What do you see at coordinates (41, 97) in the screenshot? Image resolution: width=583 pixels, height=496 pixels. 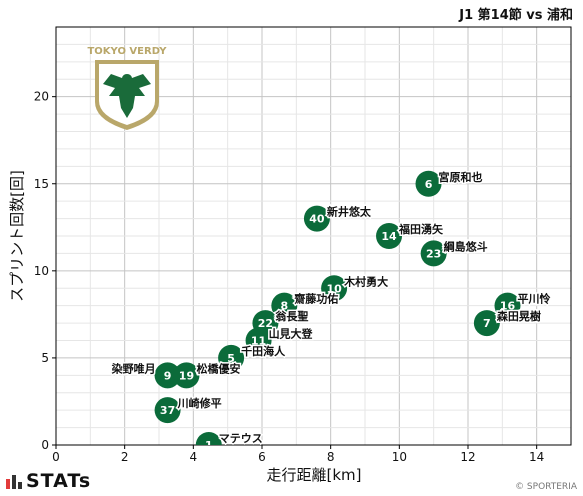 I see `y-tick-label: 20` at bounding box center [41, 97].